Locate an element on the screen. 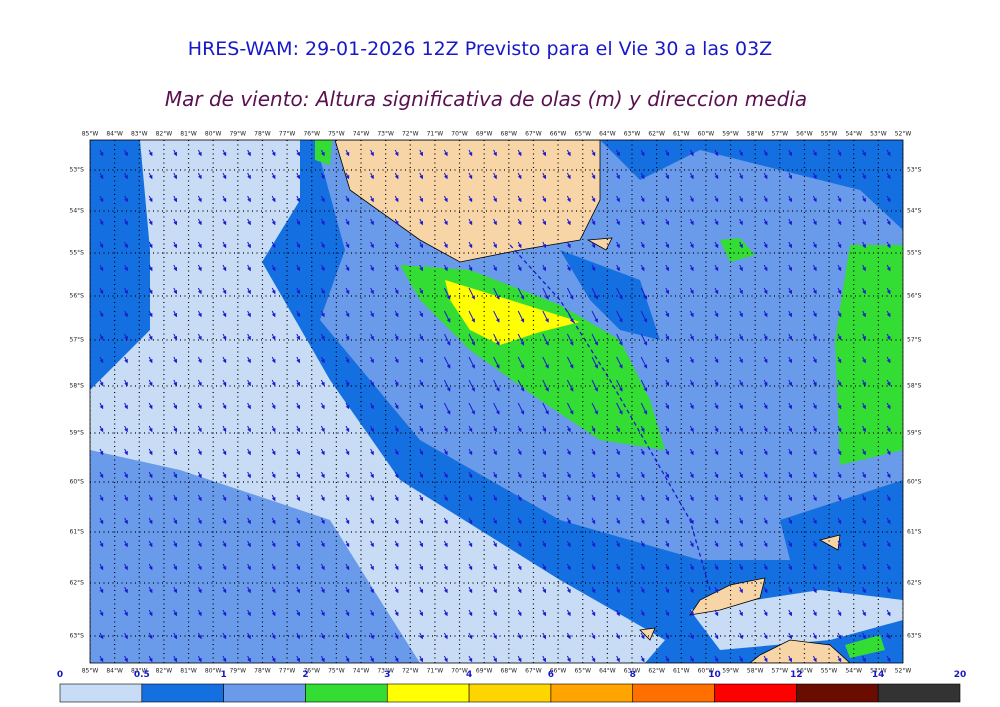 This screenshot has height=707, width=1000. lon-label: 81°W is located at coordinates (188, 134).